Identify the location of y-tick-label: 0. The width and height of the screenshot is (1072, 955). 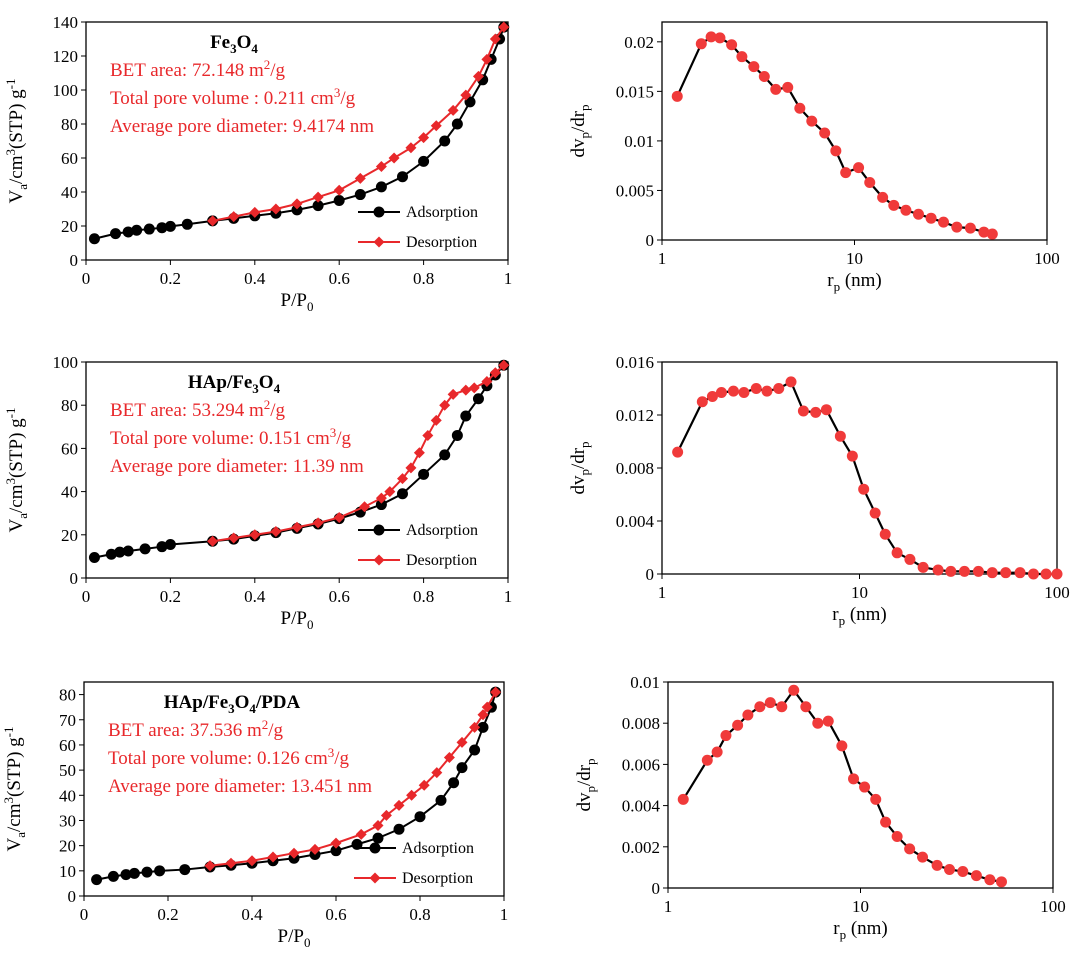
(72, 896).